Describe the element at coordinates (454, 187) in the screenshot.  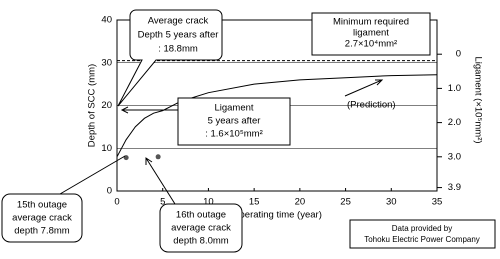
I see `y2-tick-label: 3.9` at that location.